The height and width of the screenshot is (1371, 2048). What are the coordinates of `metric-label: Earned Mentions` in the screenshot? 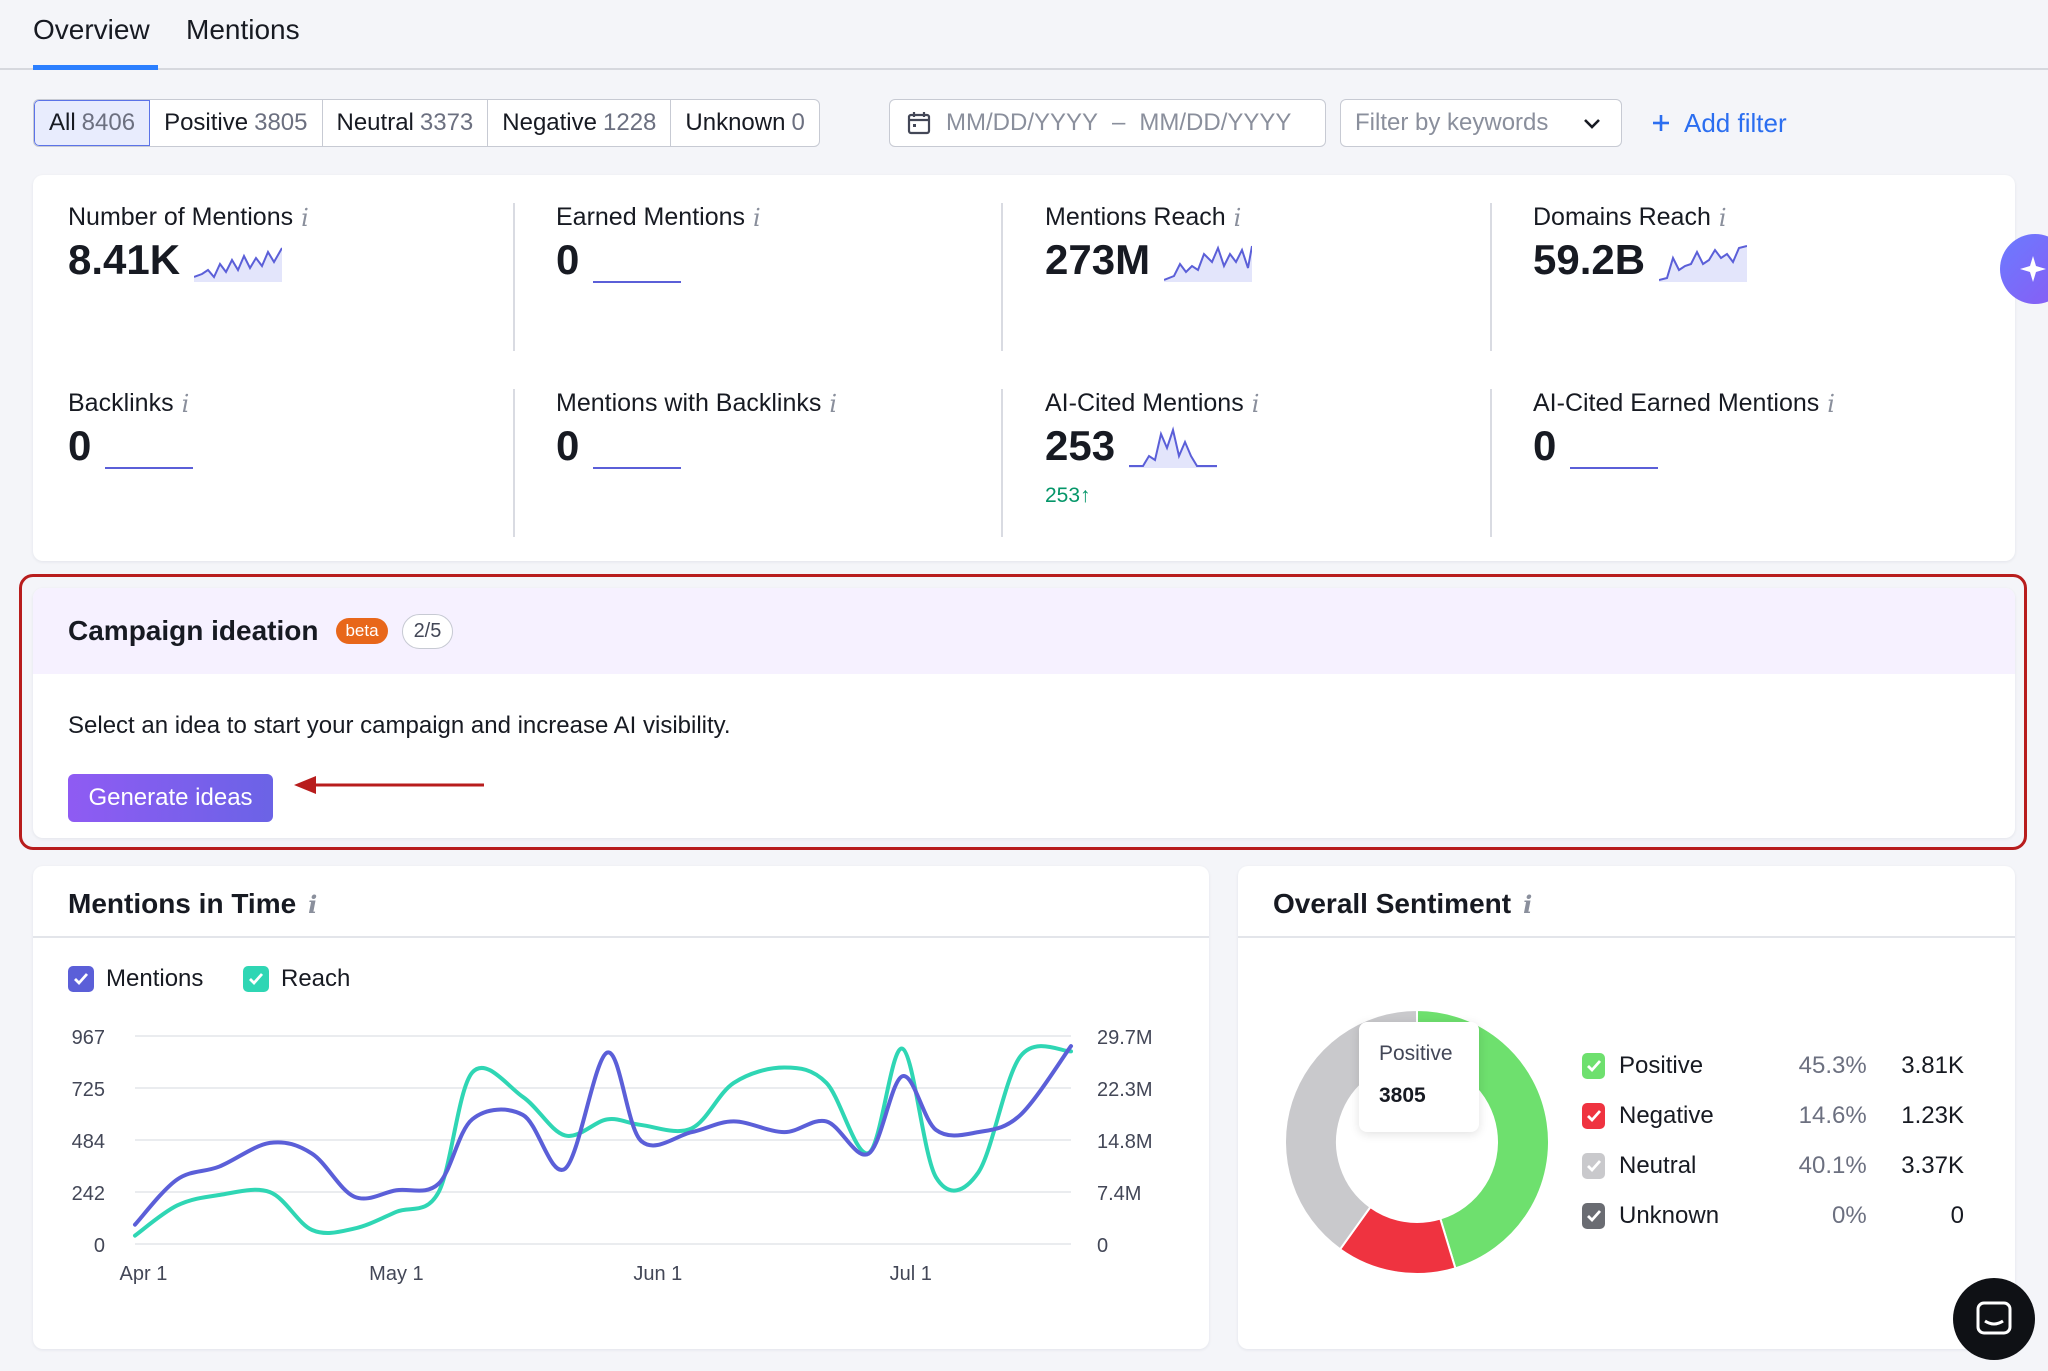 It's located at (651, 217).